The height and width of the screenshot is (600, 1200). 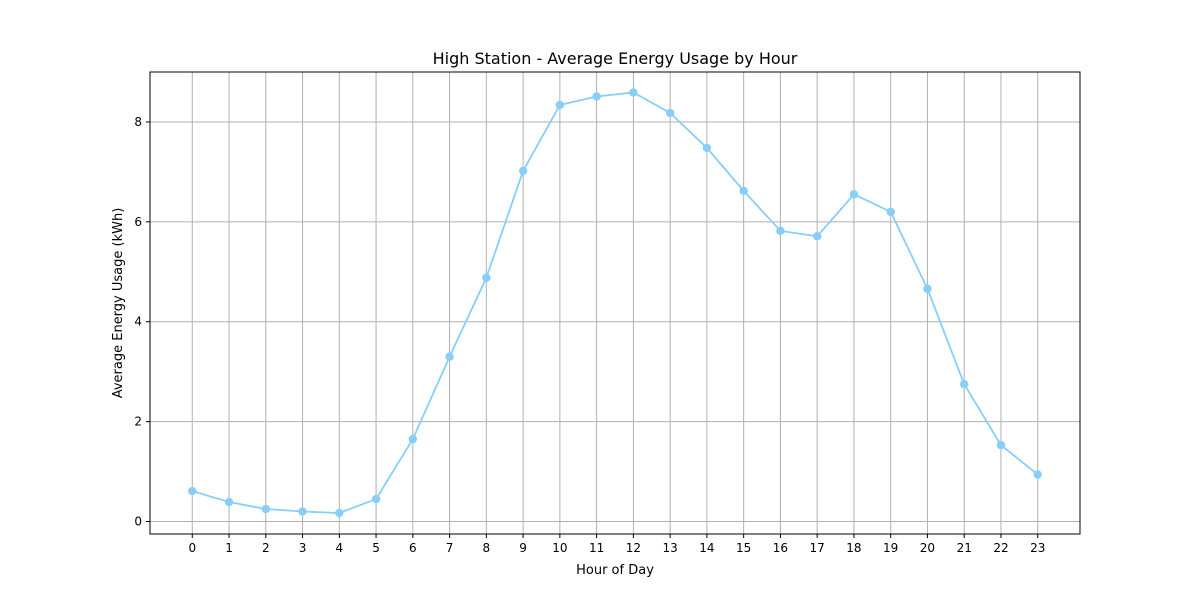 I want to click on x-tick-label: 10, so click(x=559, y=548).